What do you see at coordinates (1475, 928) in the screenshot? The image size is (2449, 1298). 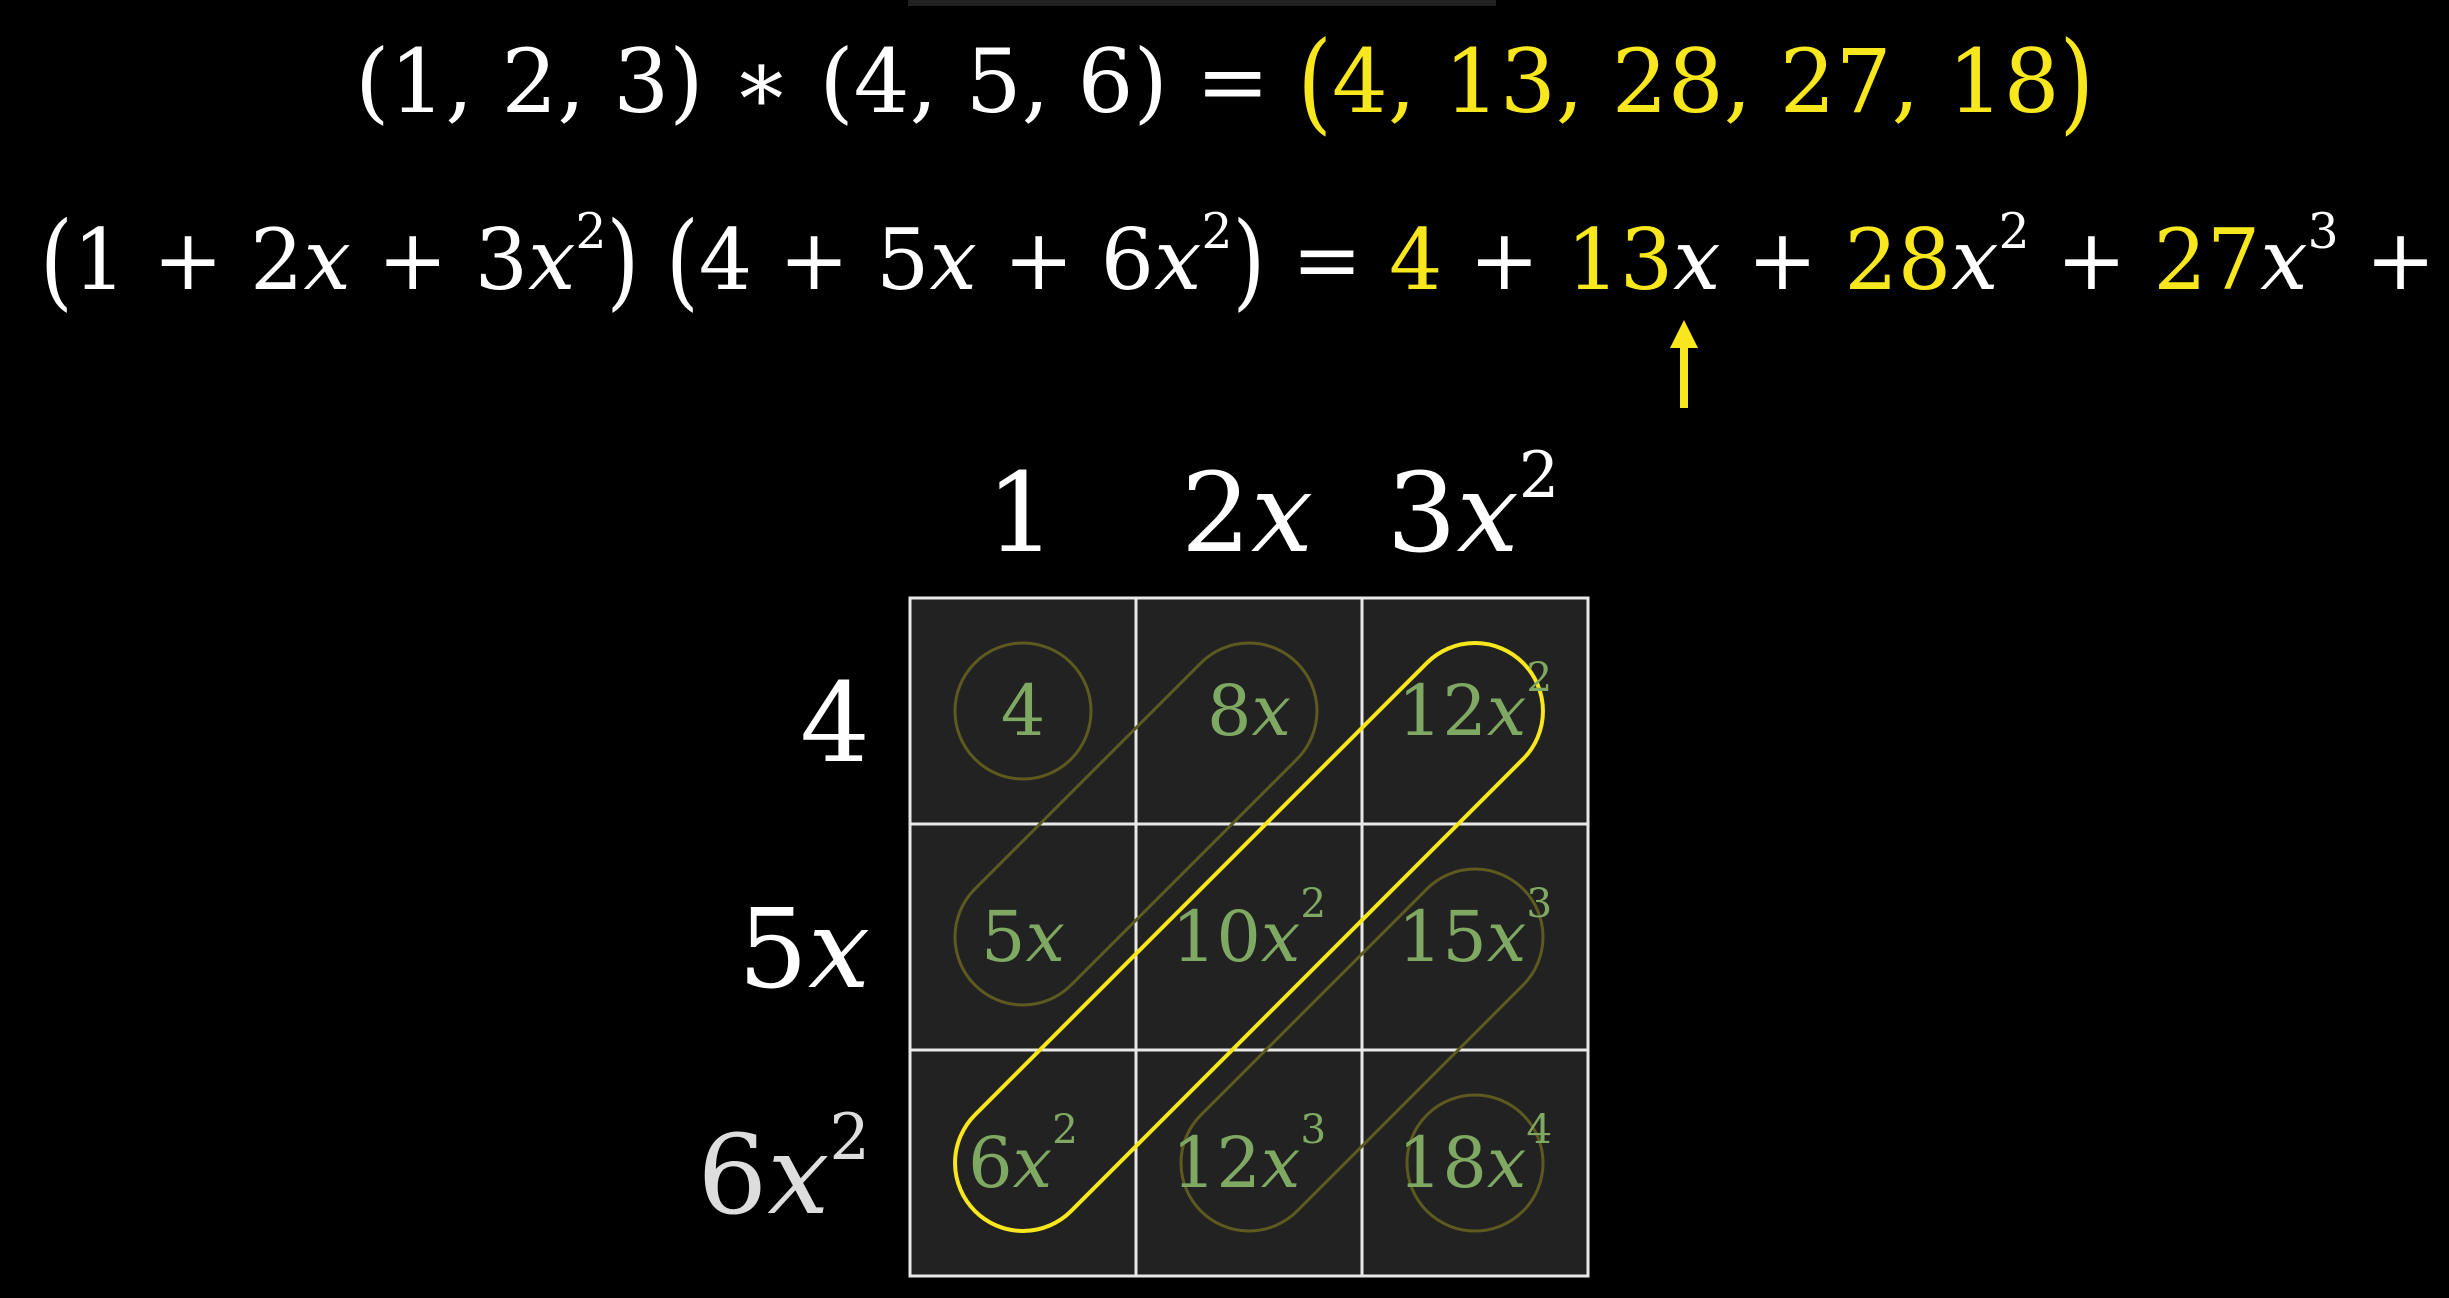 I see `grid-cell-value: 15 x 3` at bounding box center [1475, 928].